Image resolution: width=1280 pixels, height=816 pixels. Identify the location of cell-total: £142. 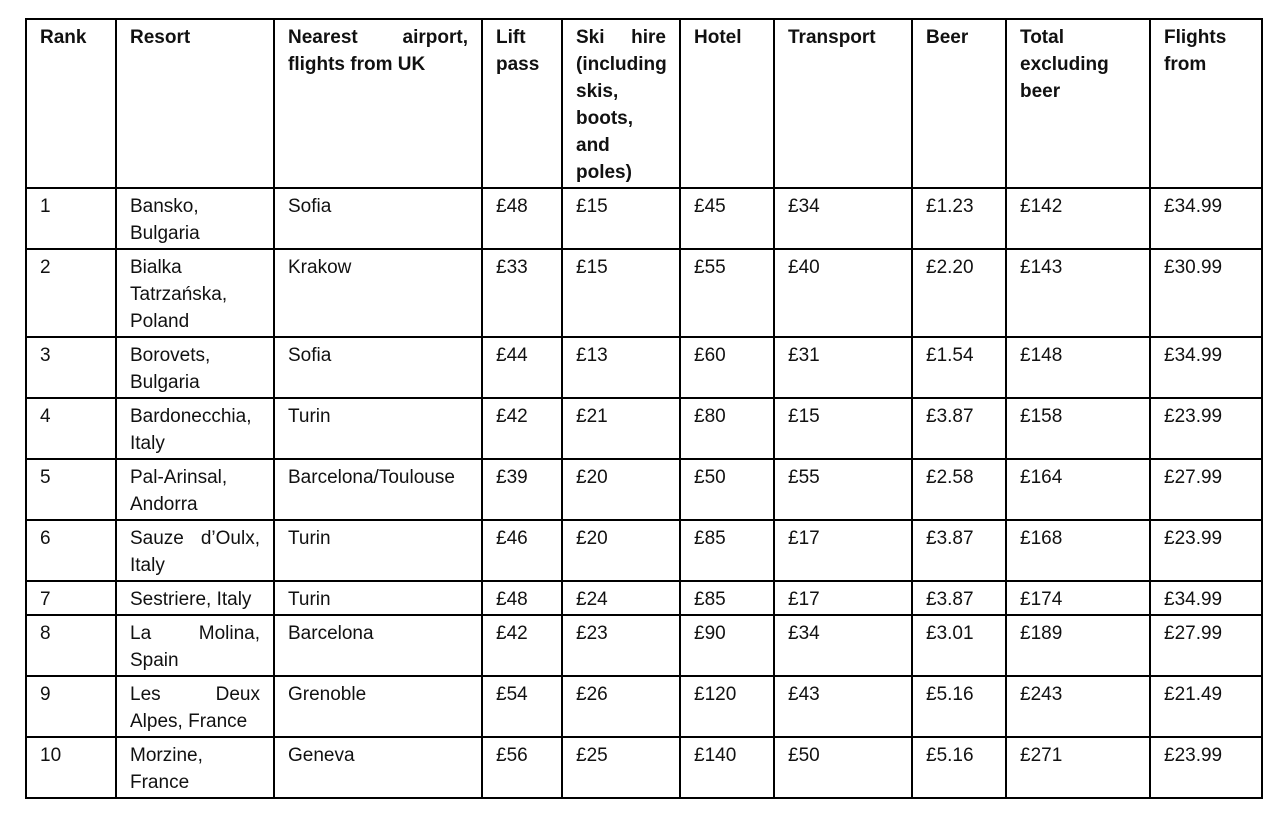
(1078, 218).